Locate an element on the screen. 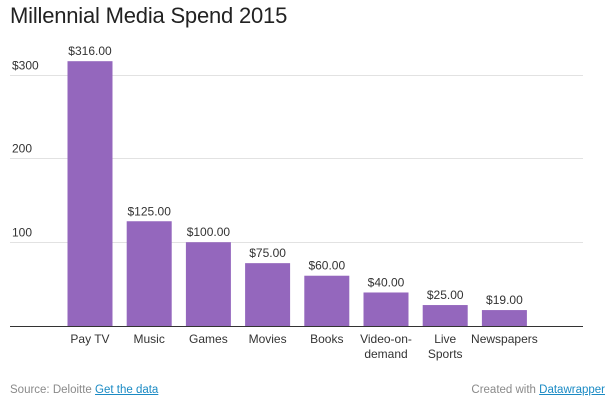 This screenshot has height=407, width=613. source-text: Source: Deloitte is located at coordinates (51, 390).